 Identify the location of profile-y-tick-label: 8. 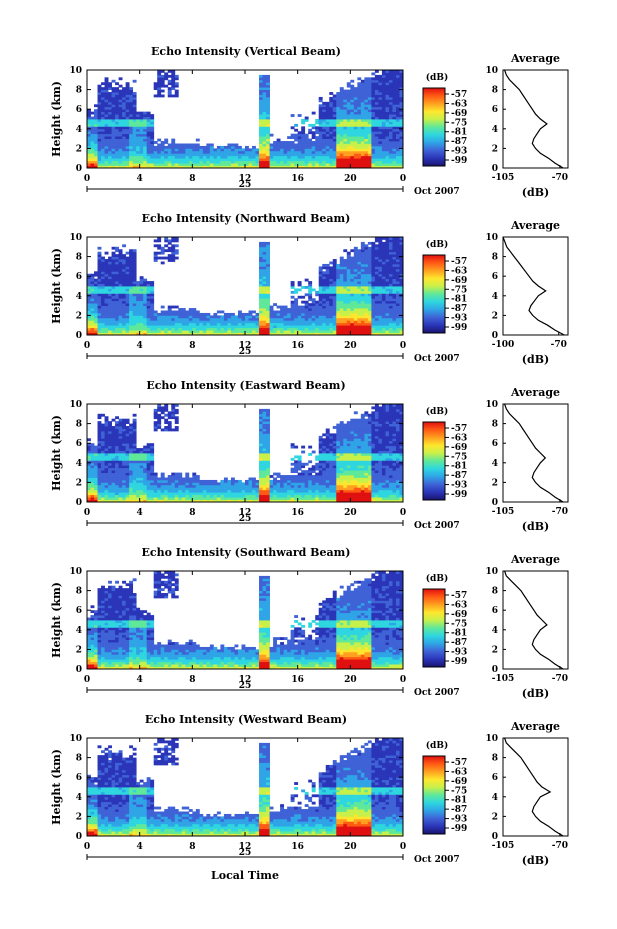
(495, 91).